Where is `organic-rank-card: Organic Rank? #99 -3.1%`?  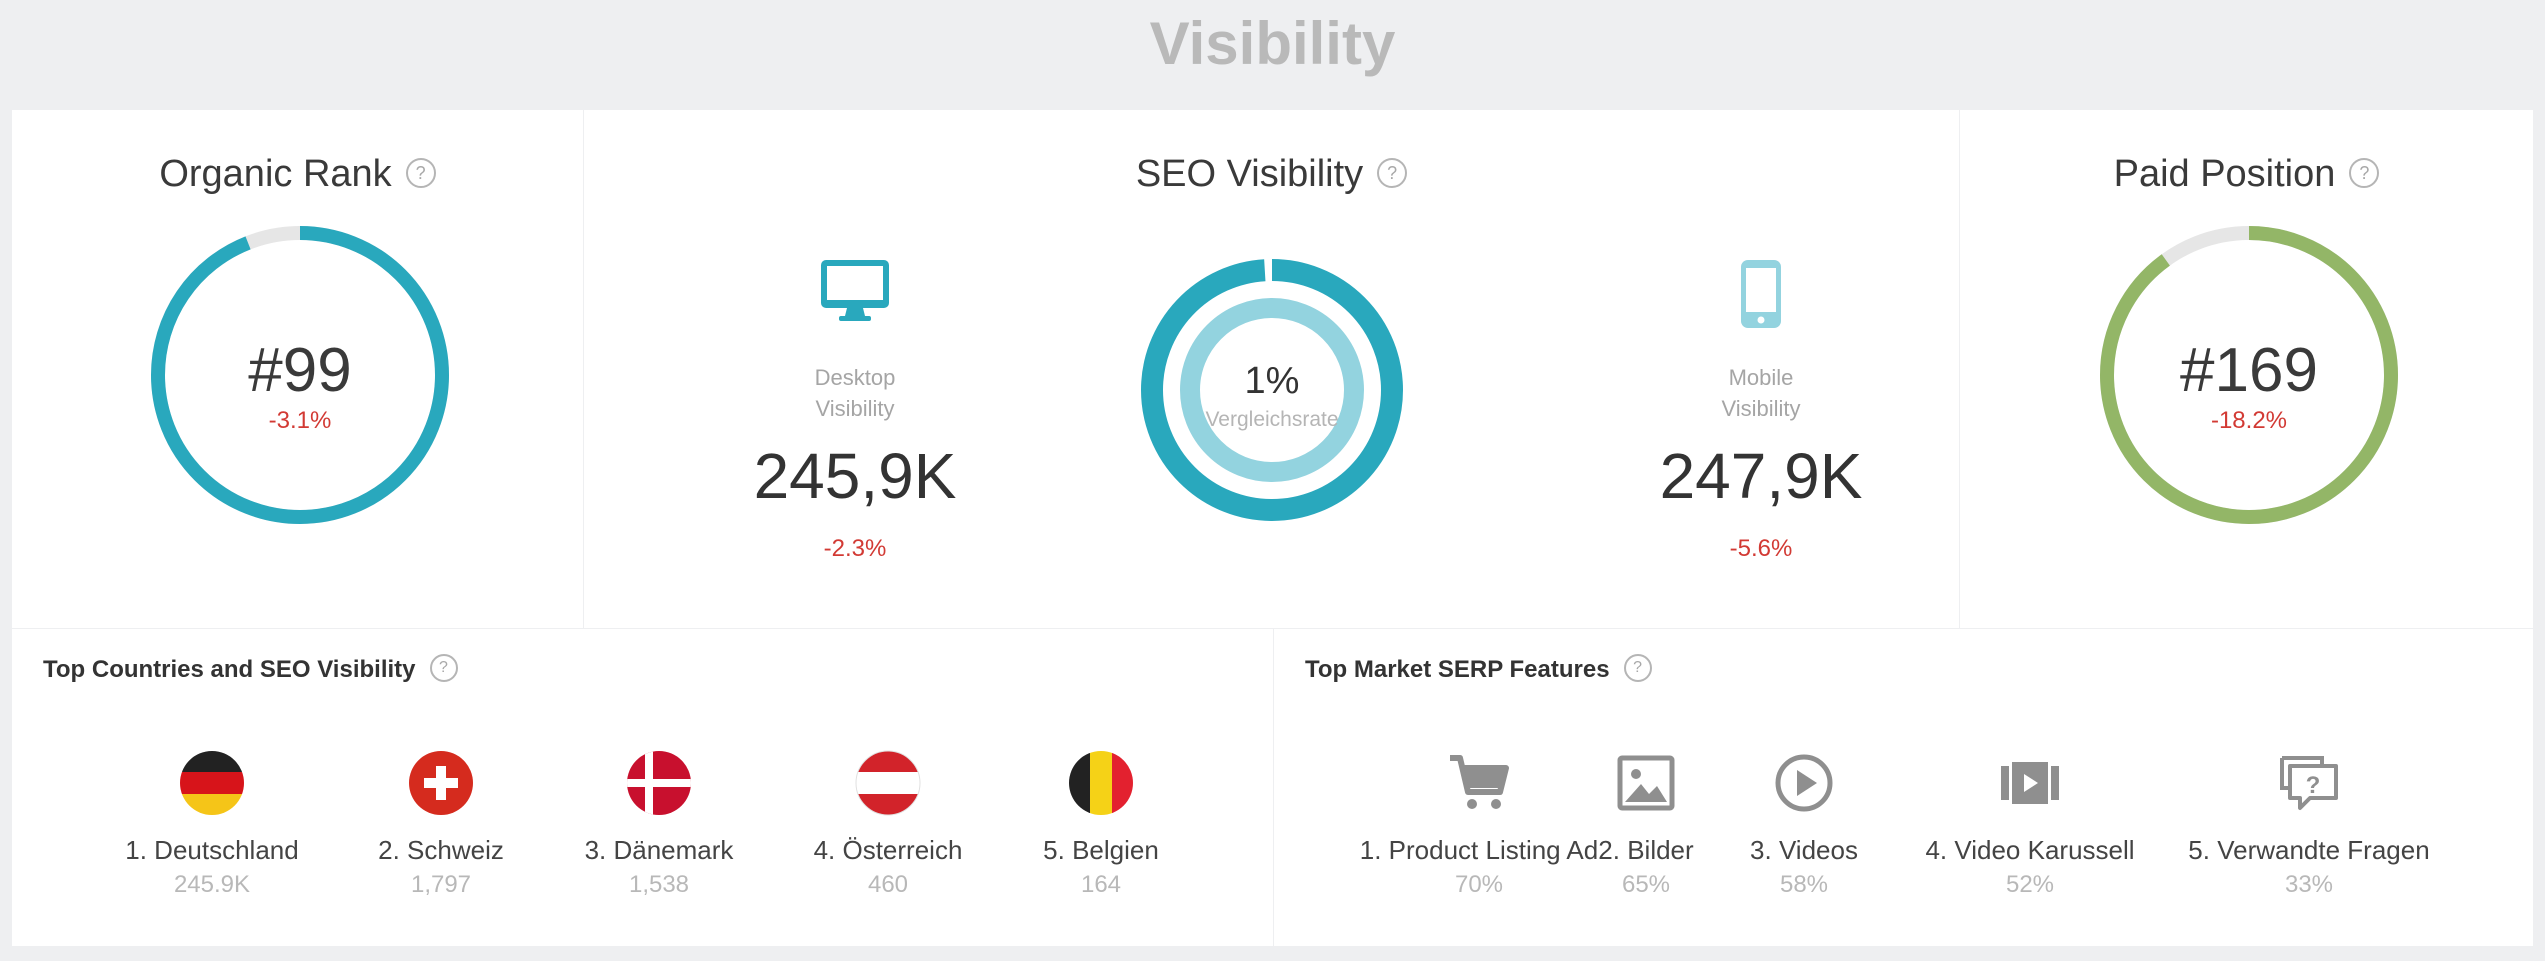
organic-rank-card: Organic Rank? #99 -3.1% is located at coordinates (297, 369).